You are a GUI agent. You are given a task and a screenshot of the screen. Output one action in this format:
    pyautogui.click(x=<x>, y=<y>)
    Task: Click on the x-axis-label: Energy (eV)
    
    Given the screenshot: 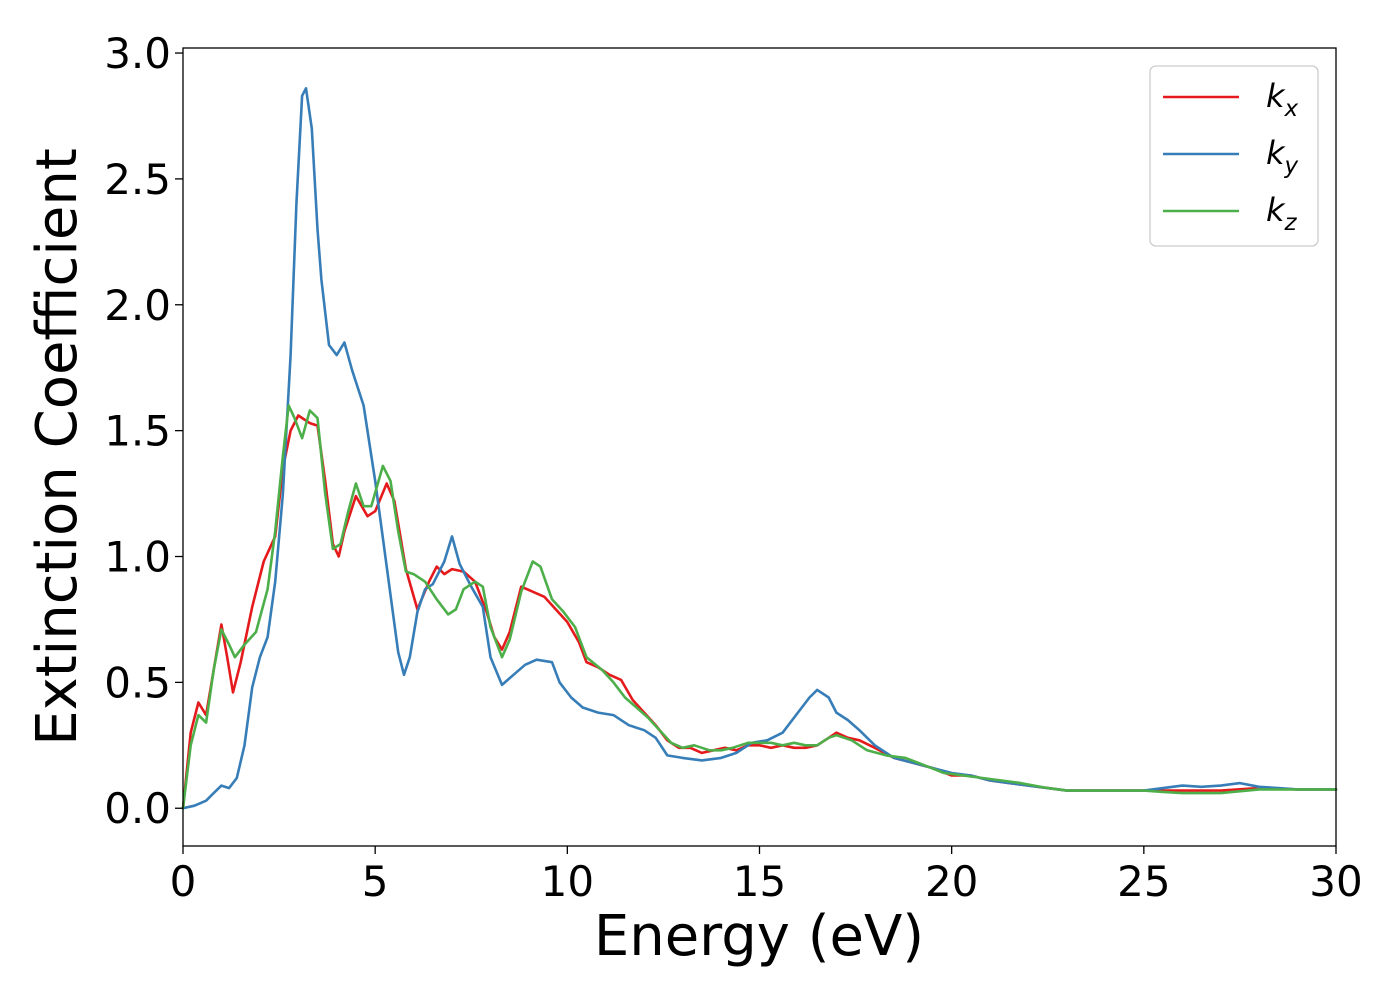 What is the action you would take?
    pyautogui.click(x=759, y=936)
    